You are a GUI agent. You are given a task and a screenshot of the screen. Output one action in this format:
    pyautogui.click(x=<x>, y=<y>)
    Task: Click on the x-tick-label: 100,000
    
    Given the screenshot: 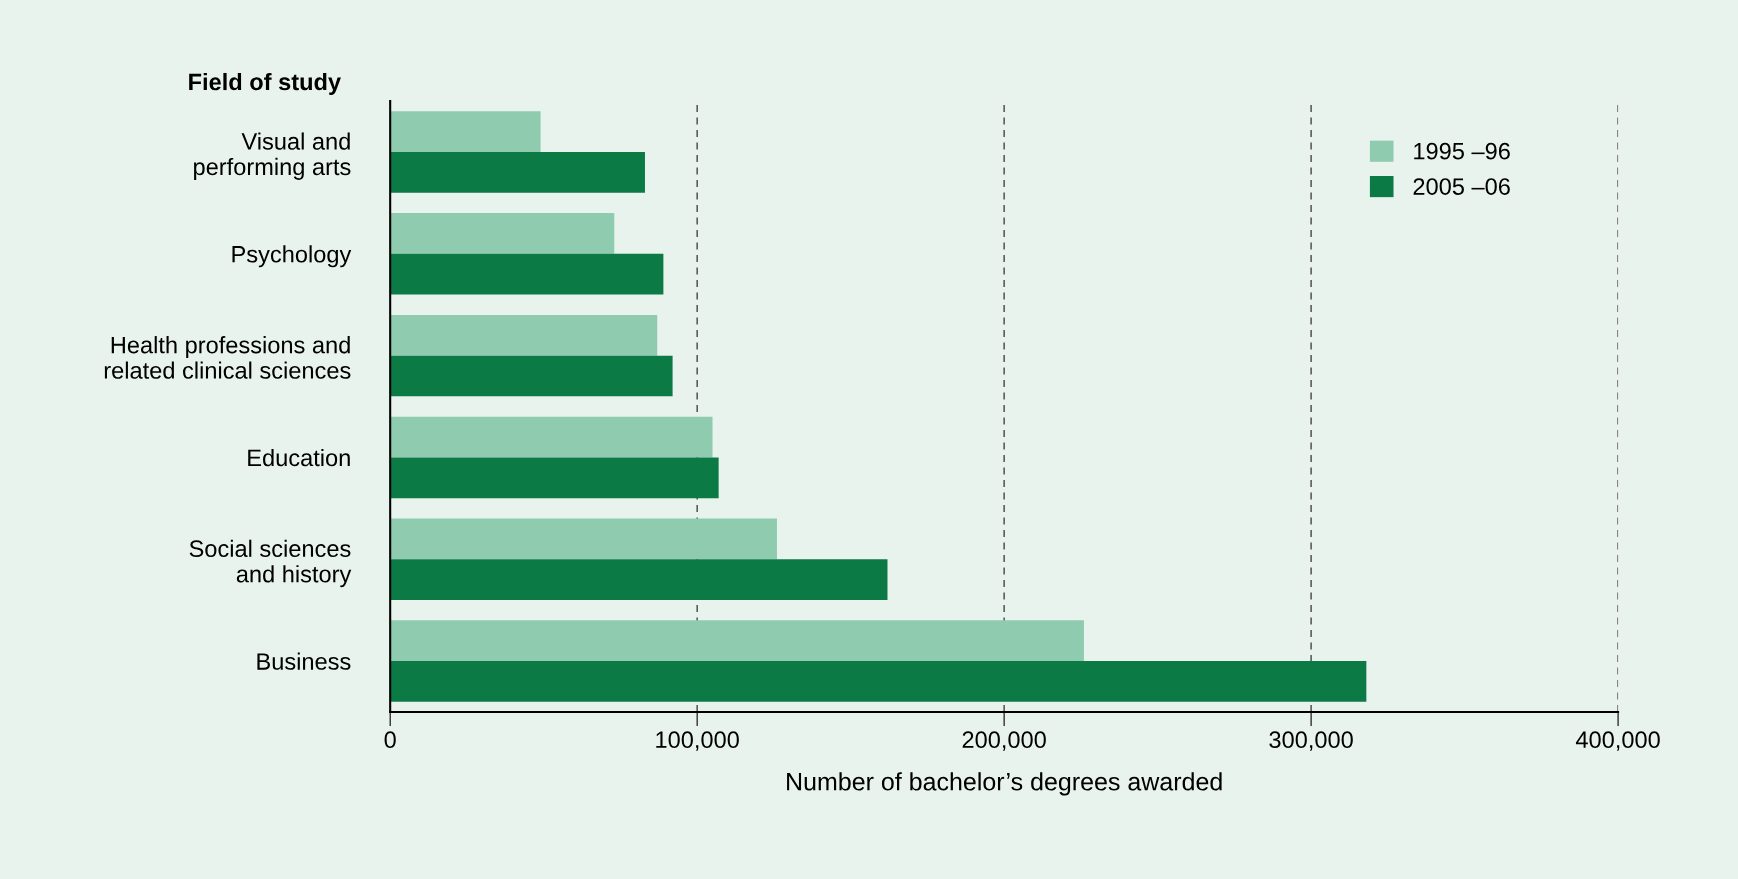 What is the action you would take?
    pyautogui.click(x=697, y=741)
    